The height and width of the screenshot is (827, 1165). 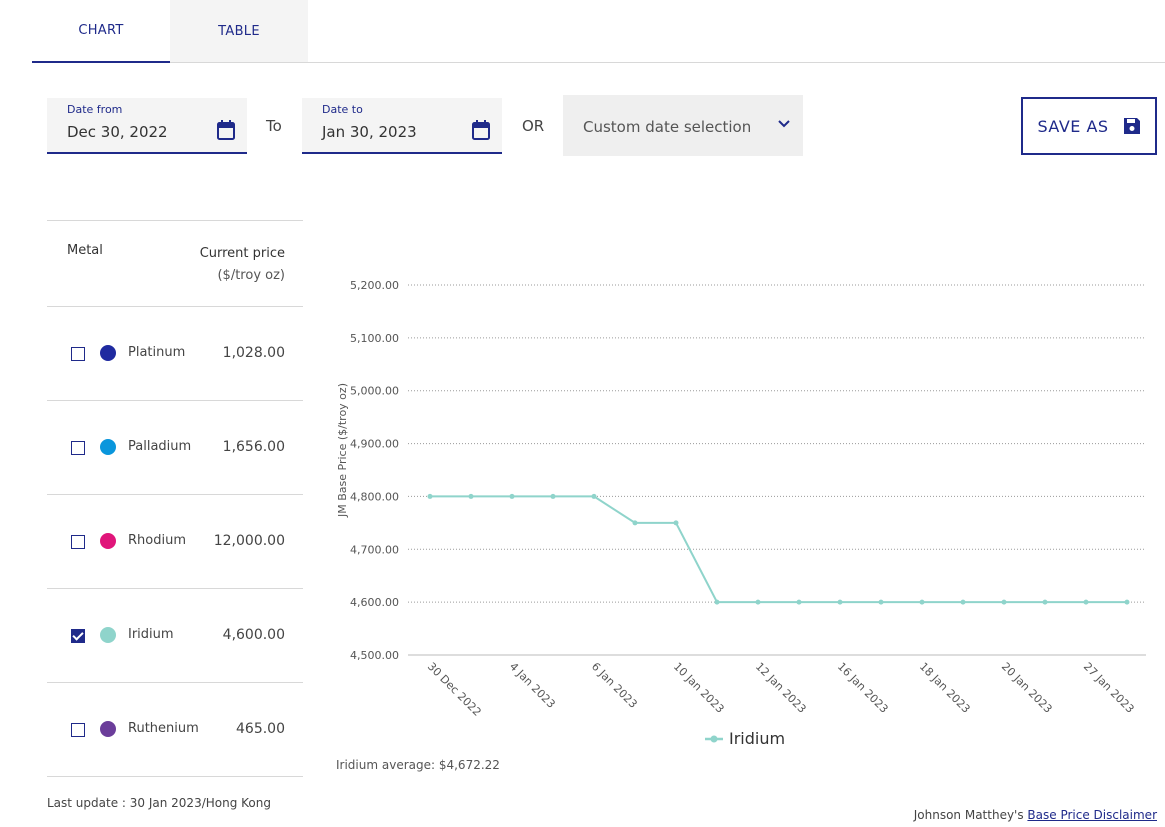 I want to click on custom-date-dropdown: Custom date selection, so click(x=683, y=125).